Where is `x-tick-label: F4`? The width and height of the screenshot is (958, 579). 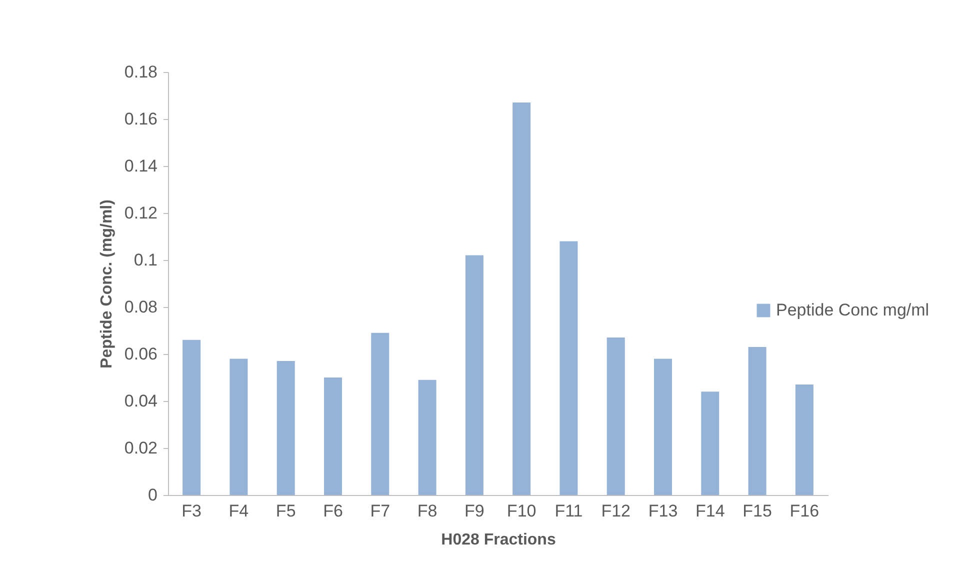
x-tick-label: F4 is located at coordinates (238, 511).